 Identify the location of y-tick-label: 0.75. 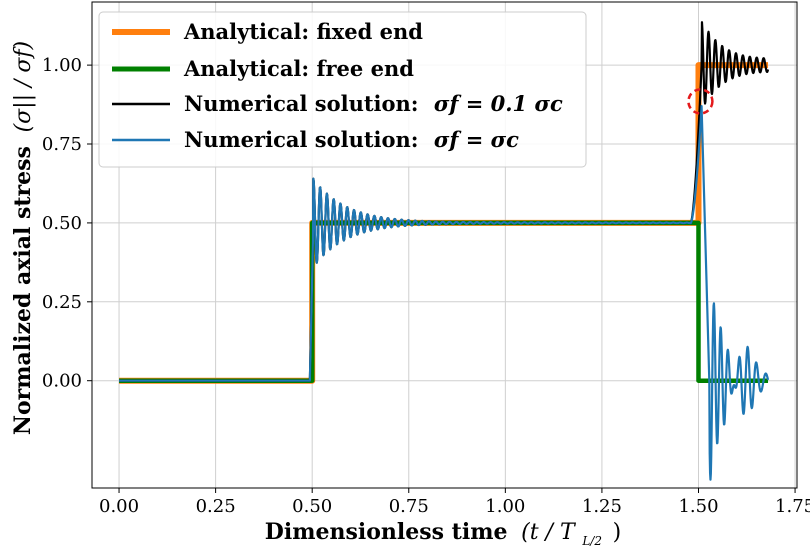
(62, 144).